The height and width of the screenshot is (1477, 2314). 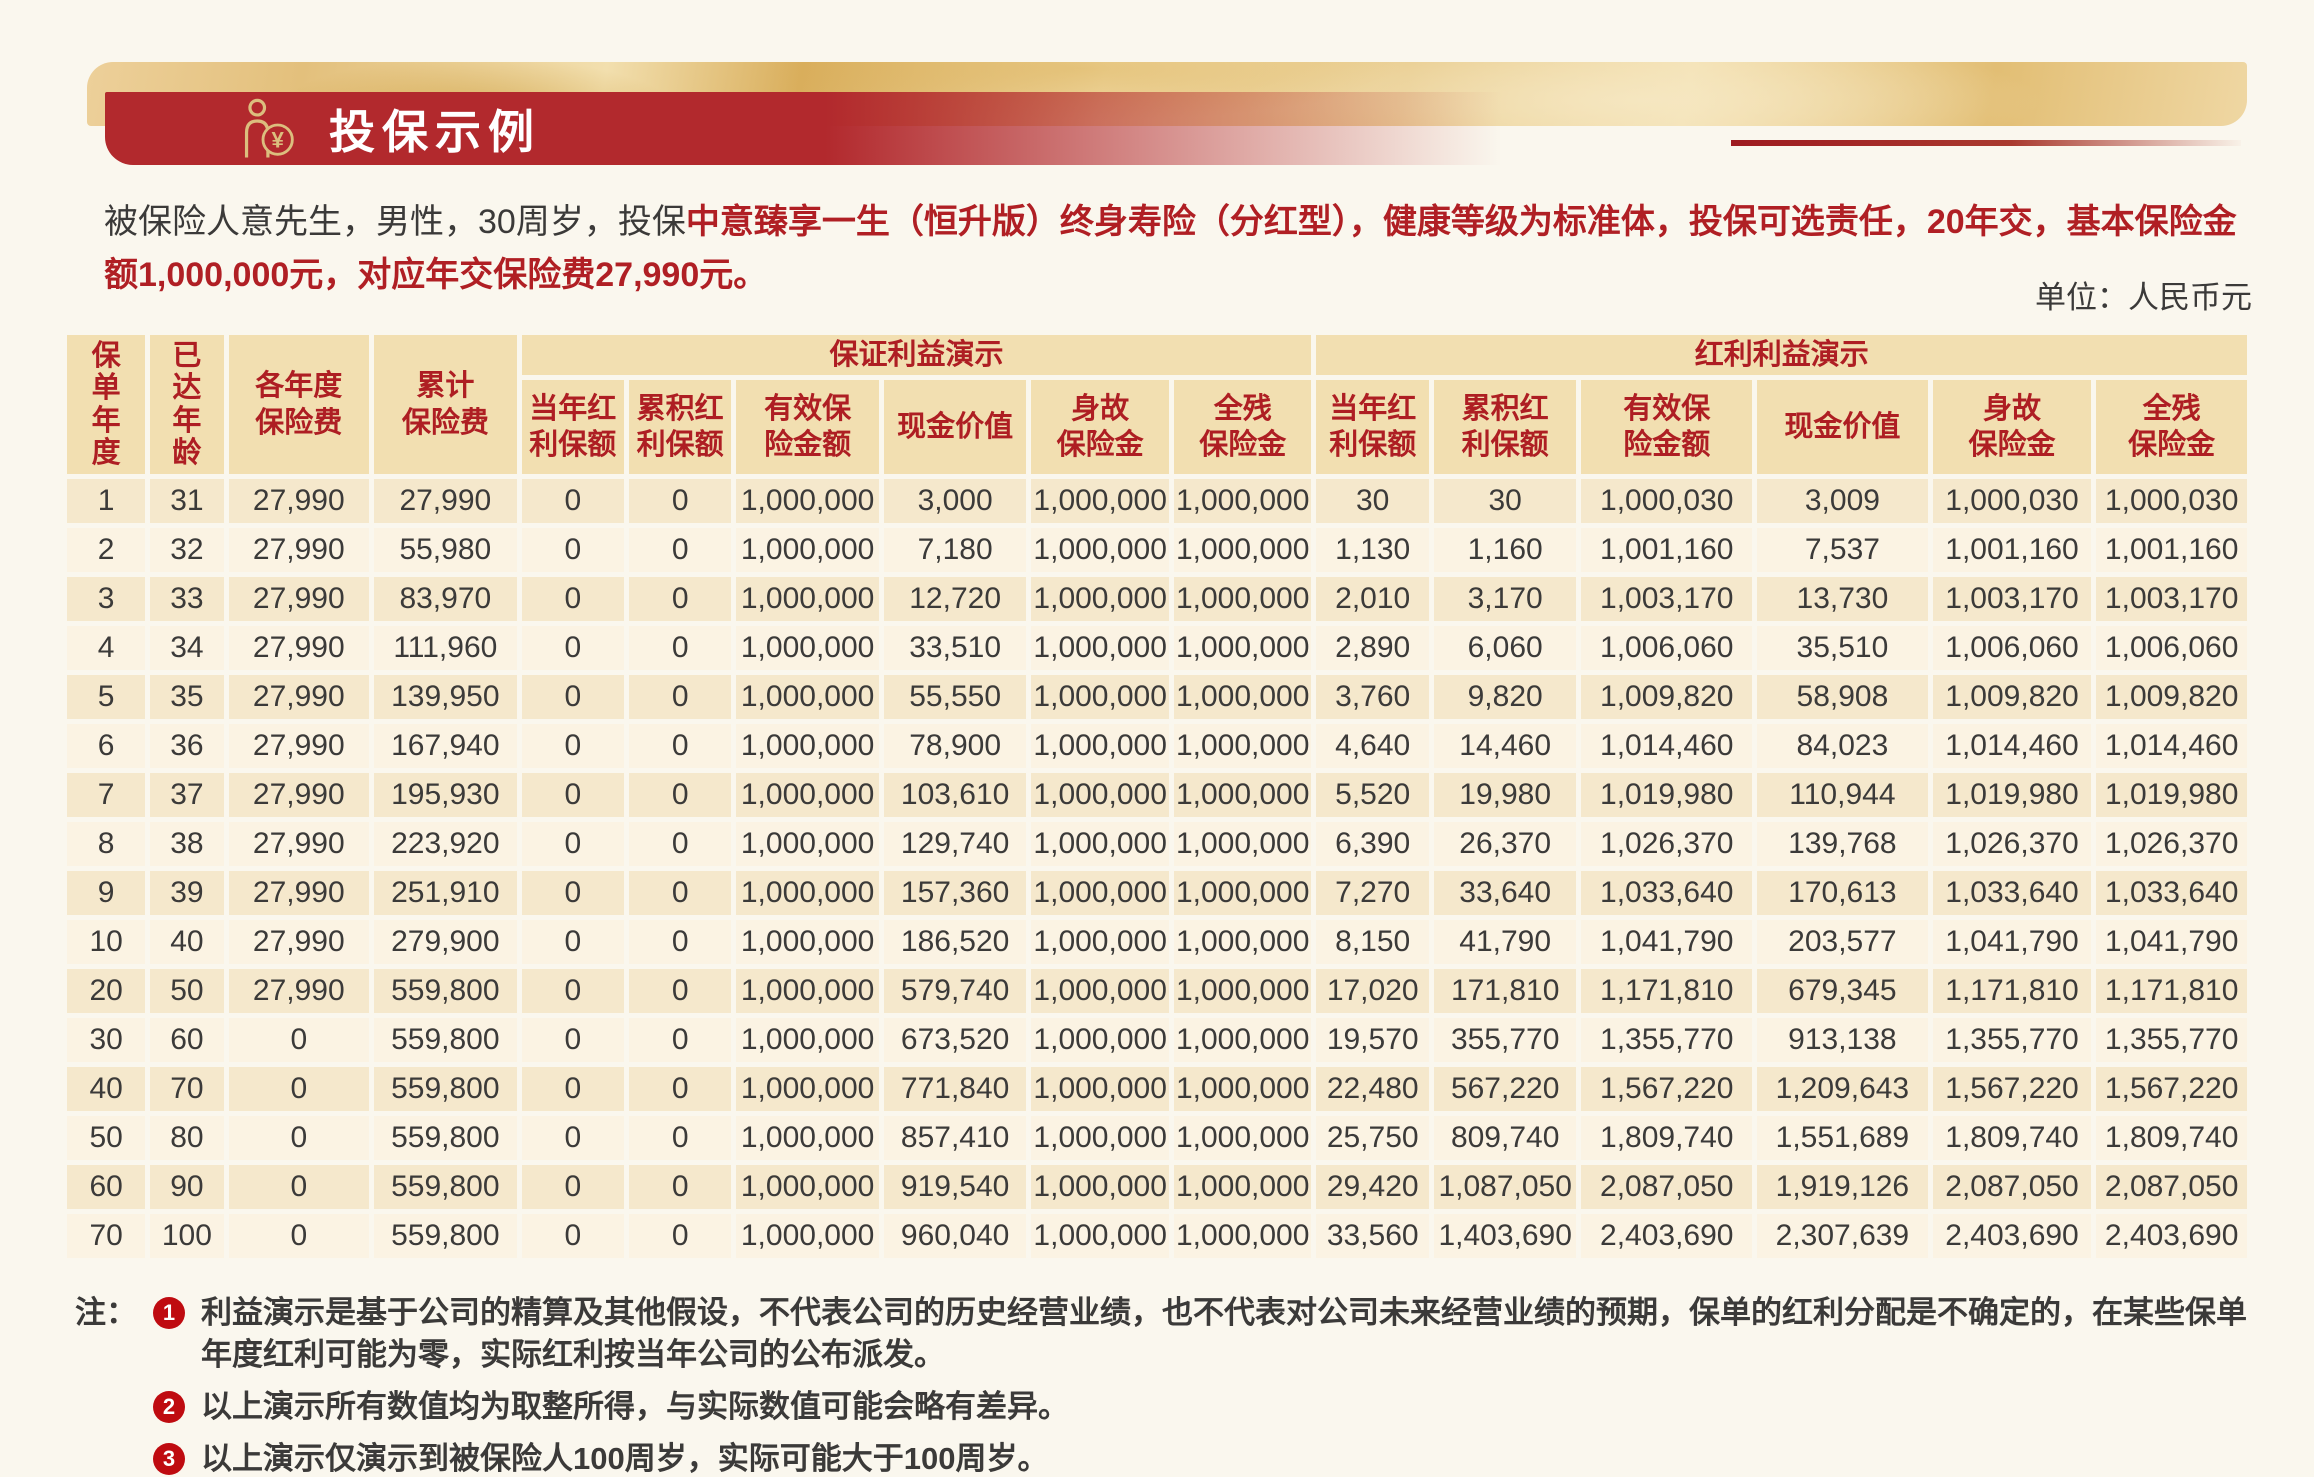 I want to click on table-cell: 5,520, so click(x=1372, y=795).